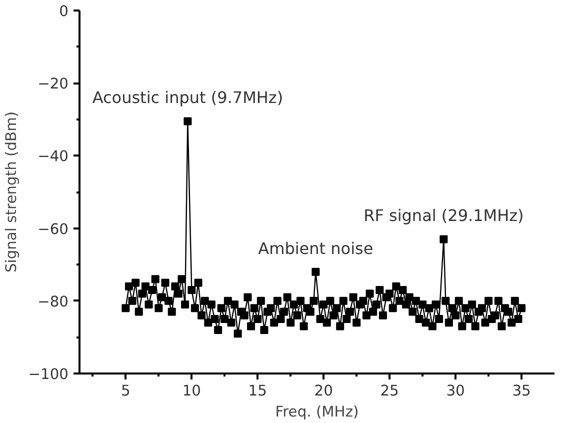 This screenshot has height=423, width=574. Describe the element at coordinates (257, 391) in the screenshot. I see `x-tick-label: 15` at that location.